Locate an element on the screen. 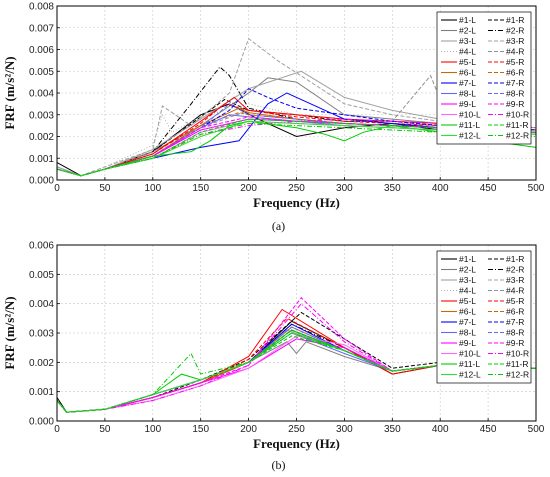 Image resolution: width=550 pixels, height=477 pixels. panel-caption: (a) is located at coordinates (278, 226).